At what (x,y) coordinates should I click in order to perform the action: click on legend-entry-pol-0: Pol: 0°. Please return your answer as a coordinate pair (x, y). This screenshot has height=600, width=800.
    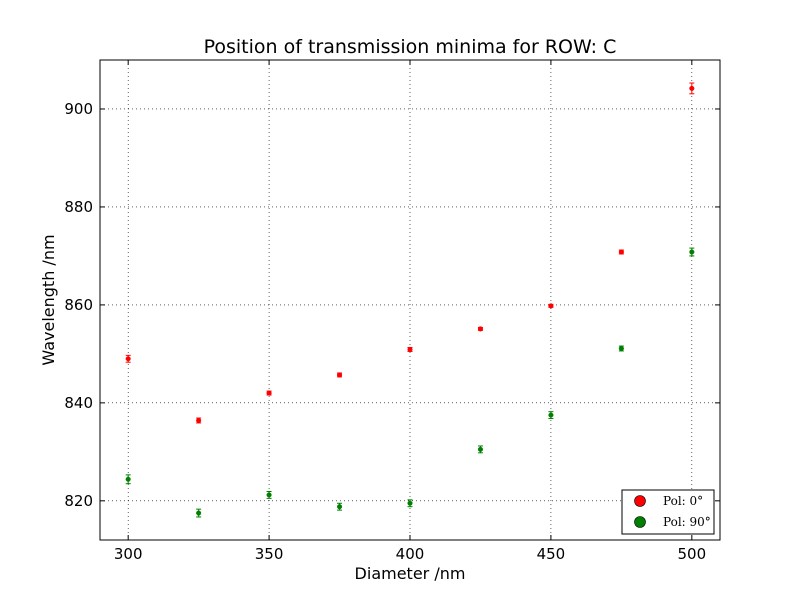
    Looking at the image, I should click on (668, 501).